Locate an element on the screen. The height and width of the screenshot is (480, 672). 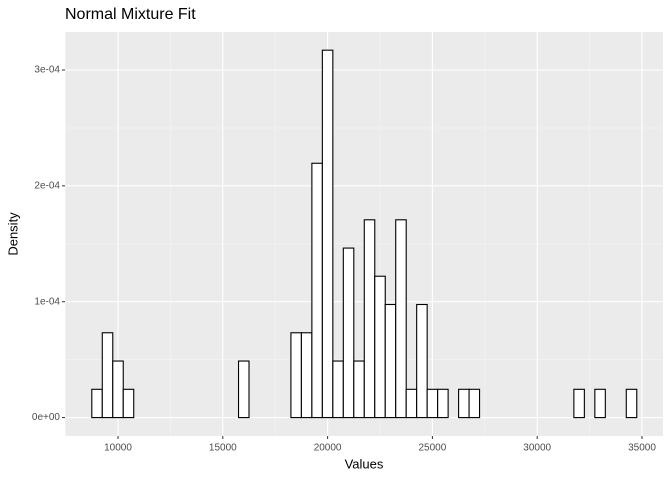
x-axis-title: Values is located at coordinates (364, 463).